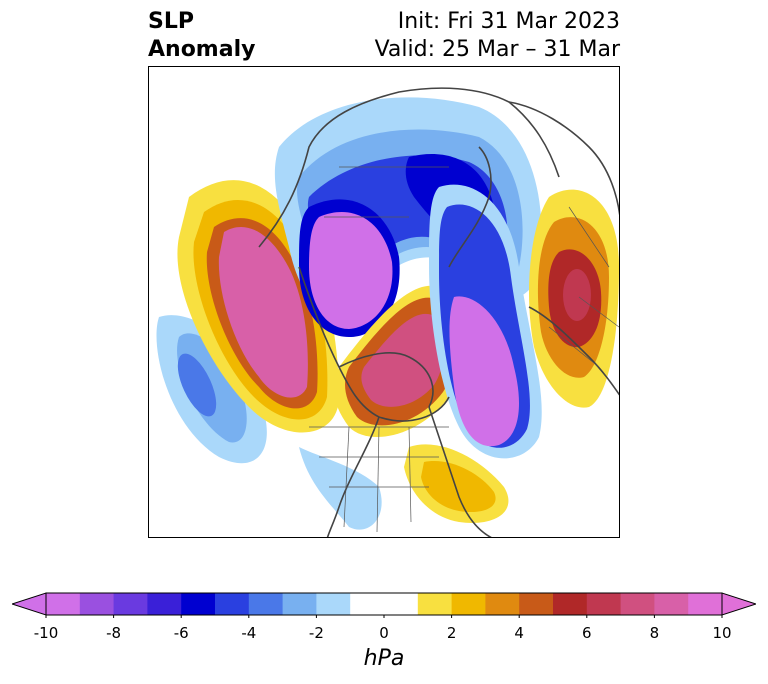 This screenshot has width=768, height=684. Describe the element at coordinates (722, 633) in the screenshot. I see `colorbar-tick-label: 10` at that location.